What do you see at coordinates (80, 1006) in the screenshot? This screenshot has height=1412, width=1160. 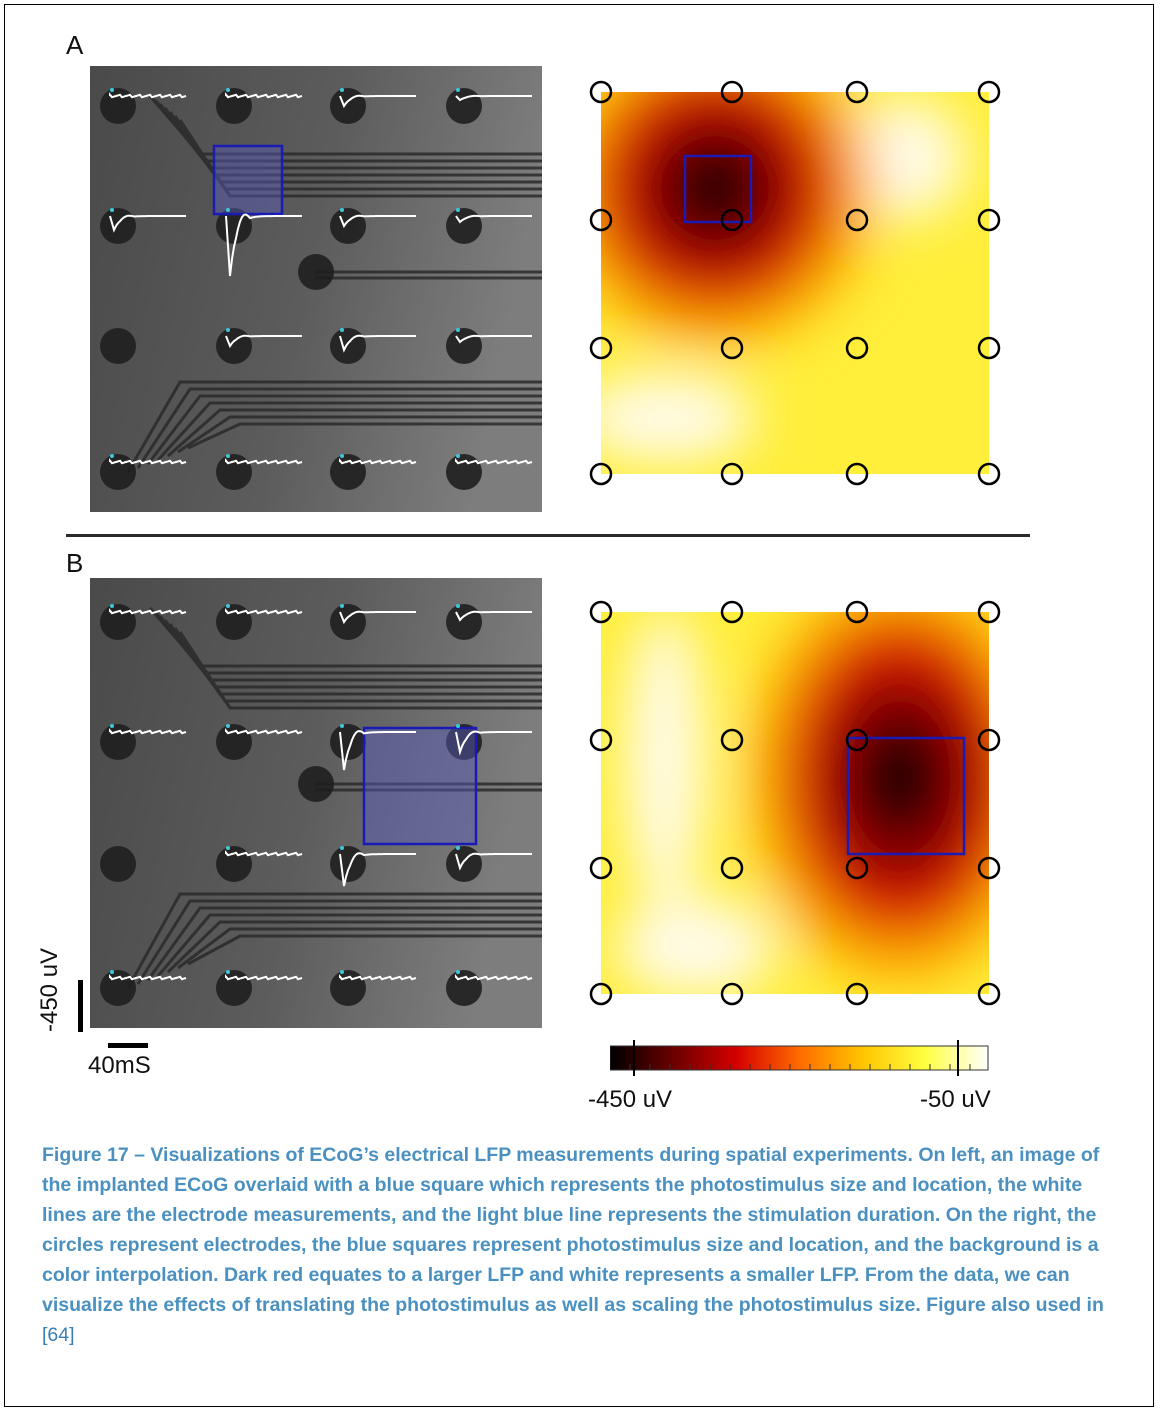 I see `vertical-scale-bar` at bounding box center [80, 1006].